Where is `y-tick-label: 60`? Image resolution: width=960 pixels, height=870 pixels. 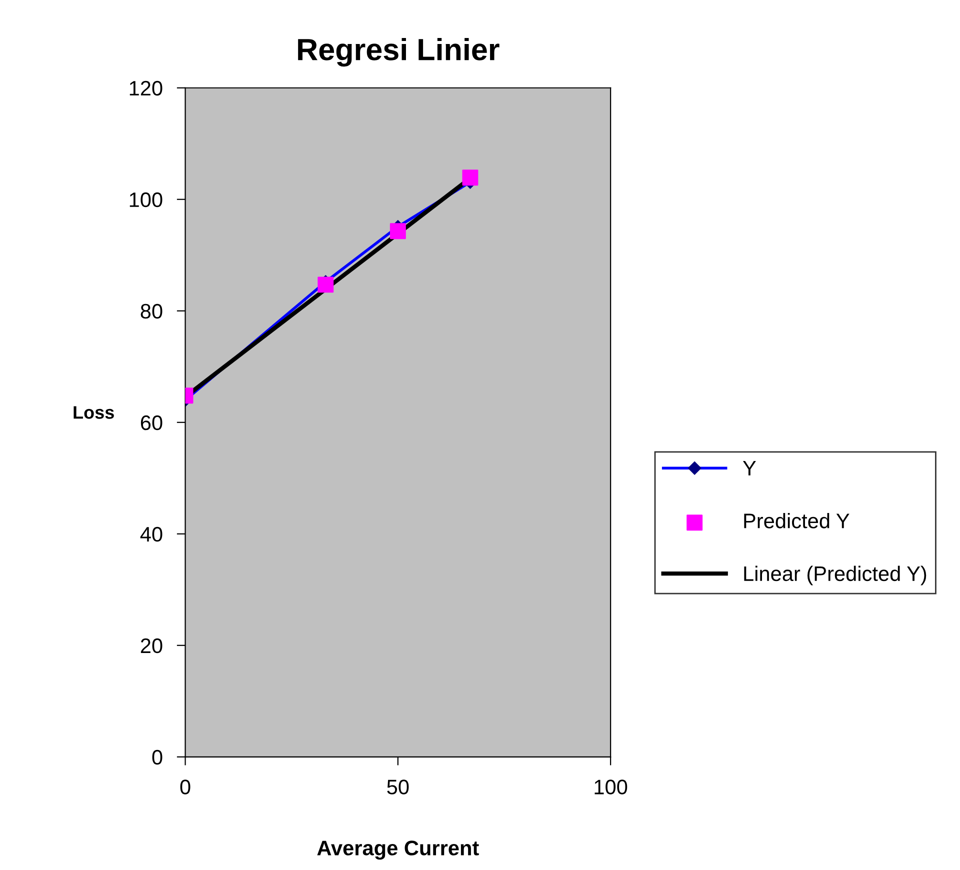
y-tick-label: 60 is located at coordinates (151, 422).